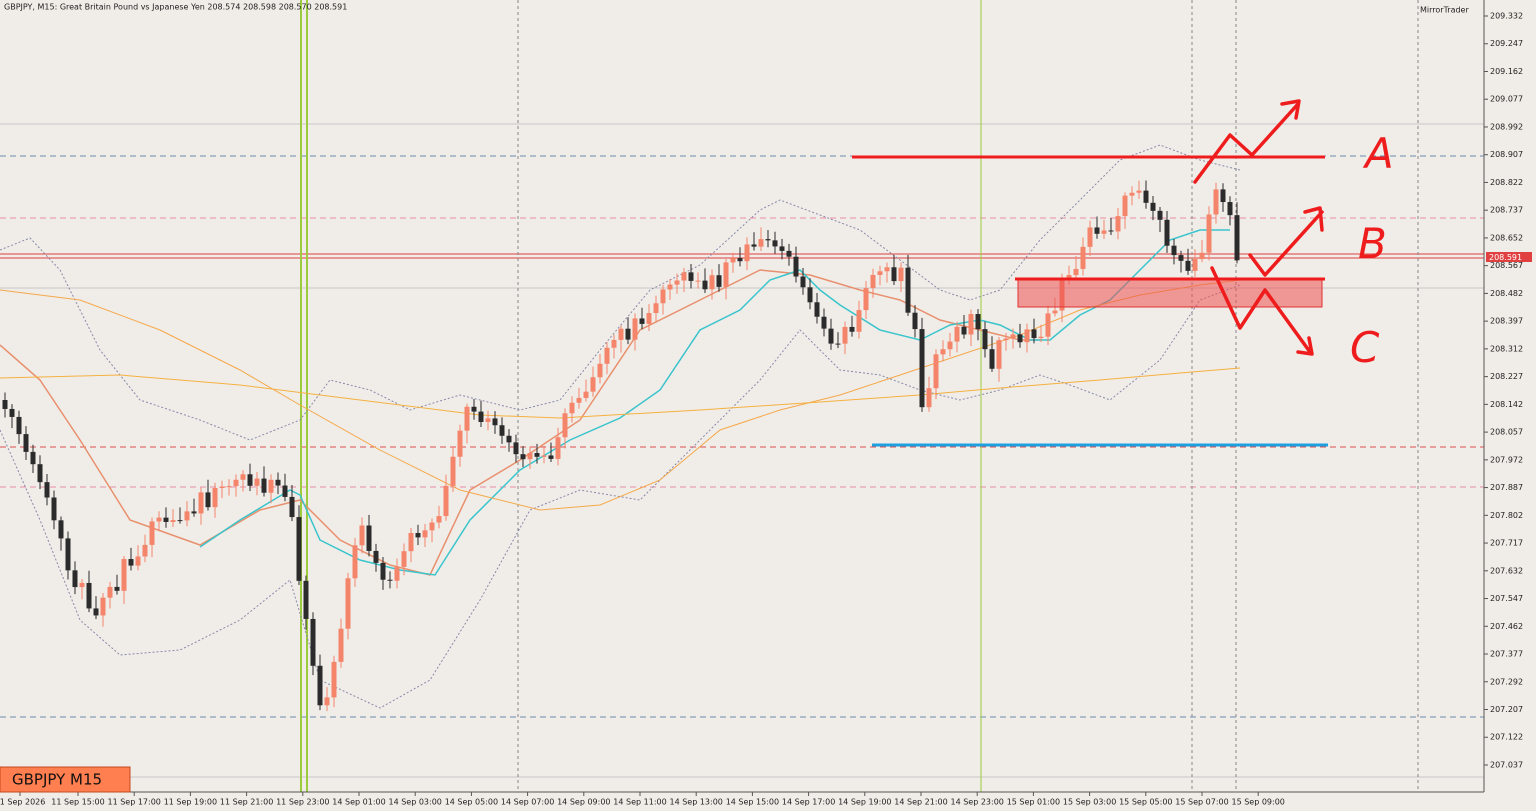  Describe the element at coordinates (1506, 154) in the screenshot. I see `price-label: 208.907` at that location.